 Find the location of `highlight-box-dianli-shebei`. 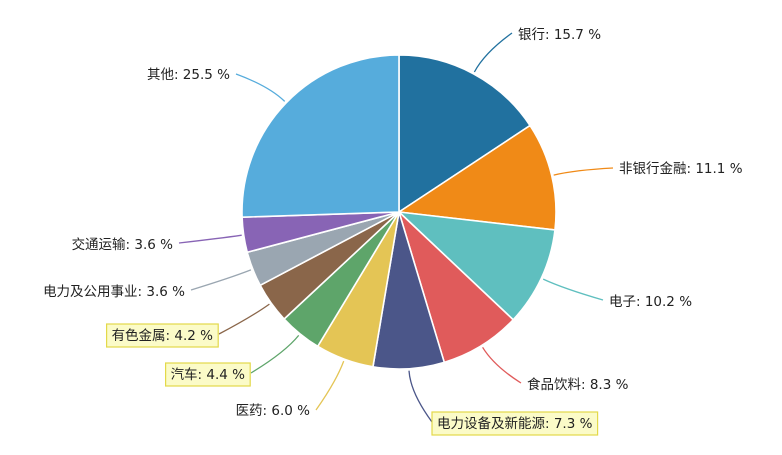

highlight-box-dianli-shebei is located at coordinates (515, 423).